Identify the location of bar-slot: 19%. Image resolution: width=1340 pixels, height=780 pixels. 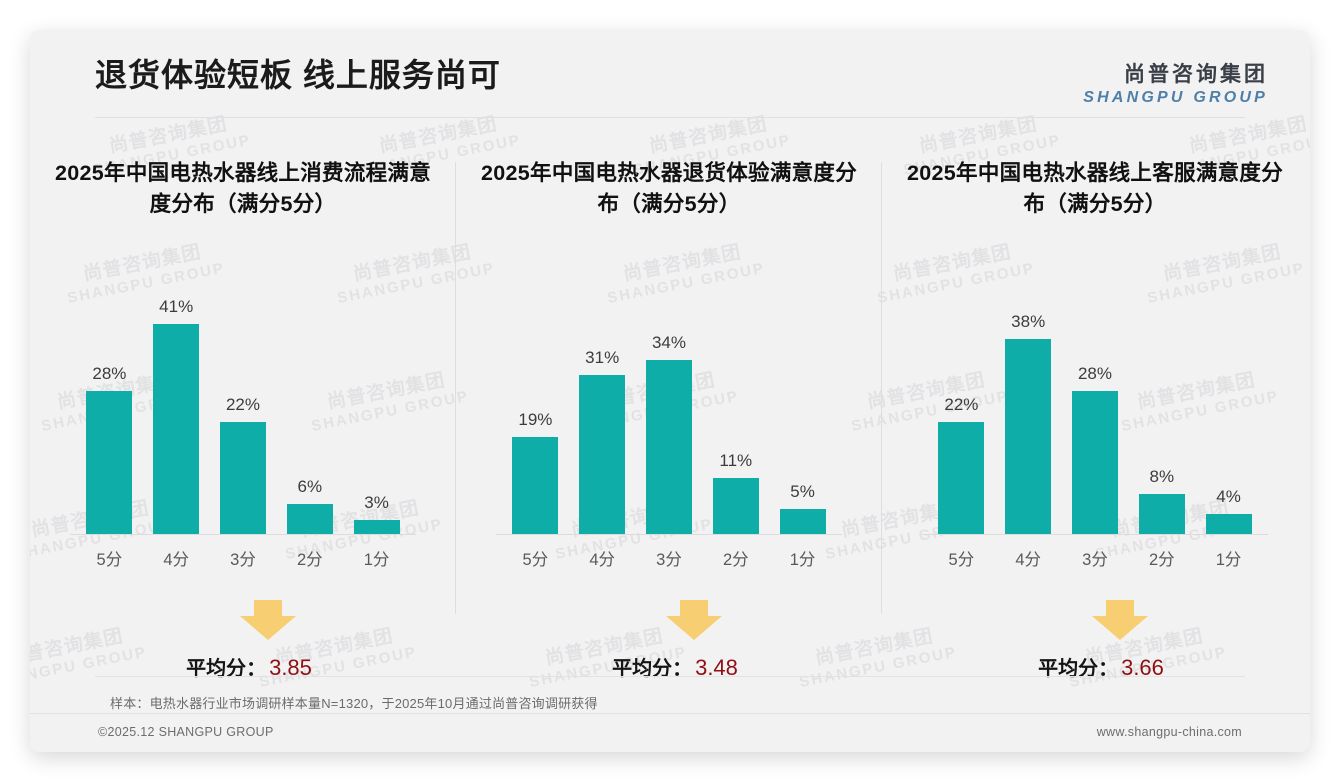
(535, 419).